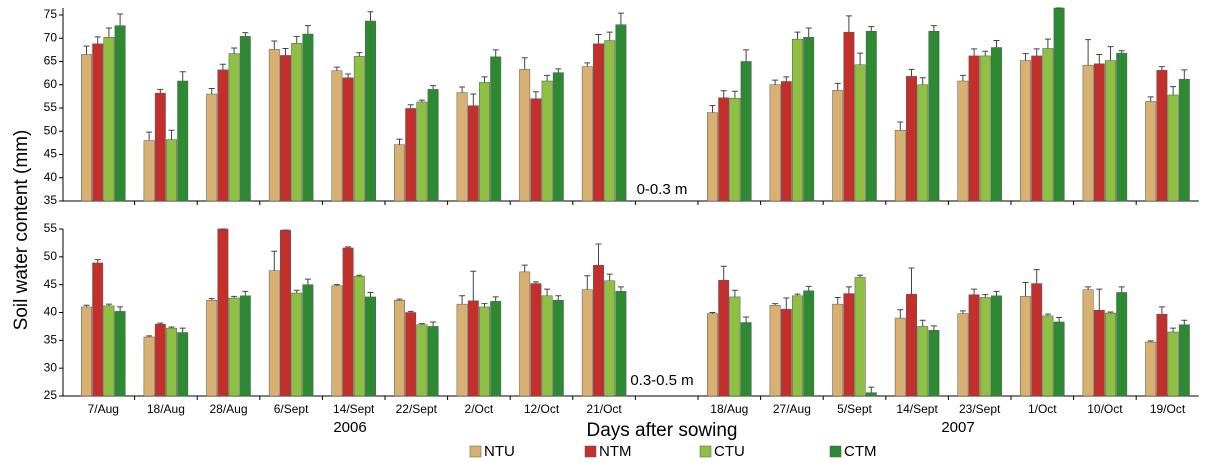 The image size is (1209, 463). Describe the element at coordinates (51, 340) in the screenshot. I see `y-tick-label: 35` at that location.